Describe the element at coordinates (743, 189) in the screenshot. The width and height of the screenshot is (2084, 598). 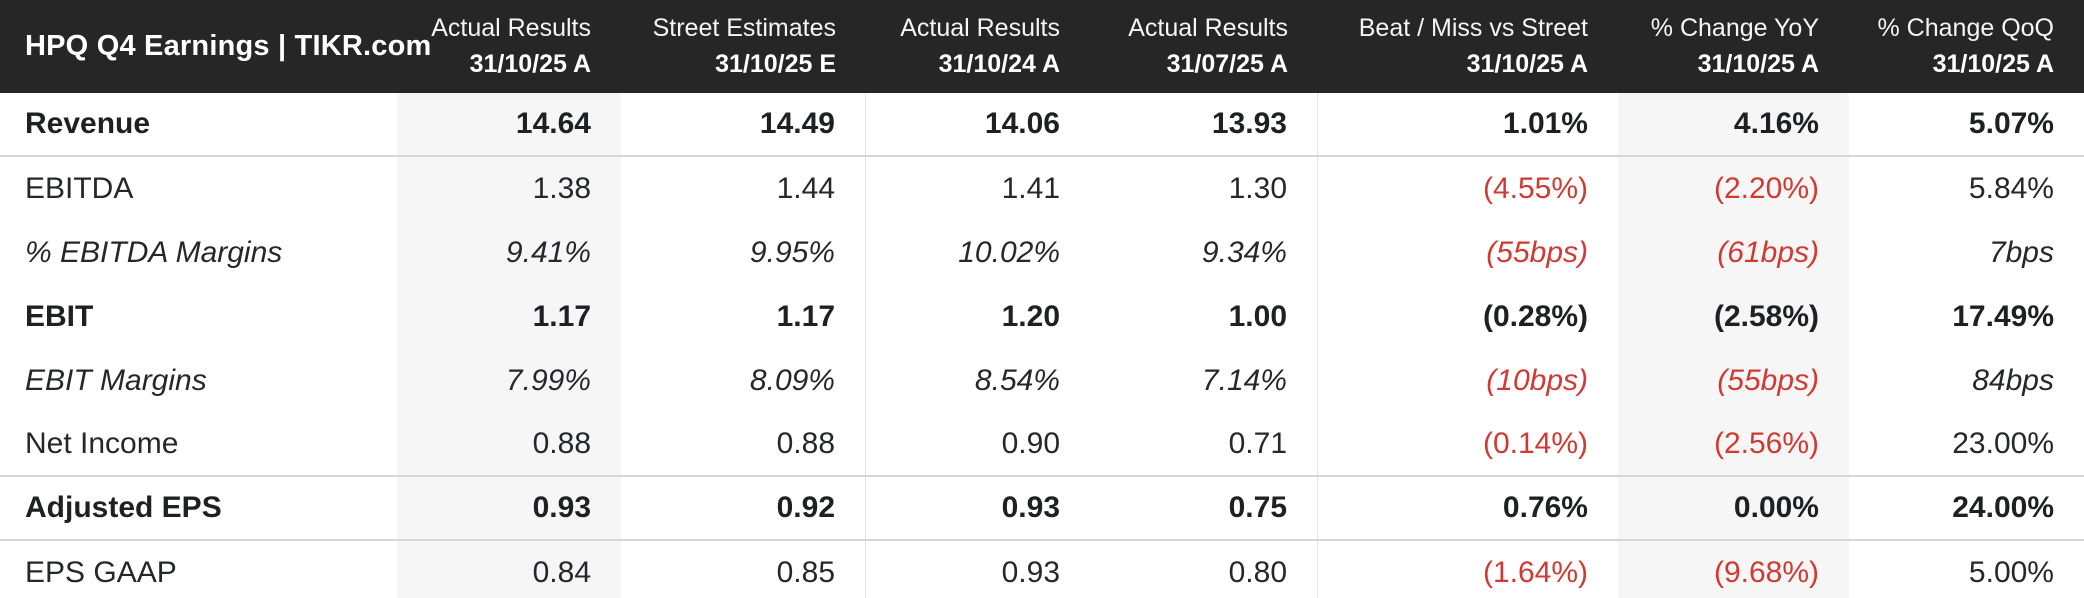
I see `value-cell: 1.44` at that location.